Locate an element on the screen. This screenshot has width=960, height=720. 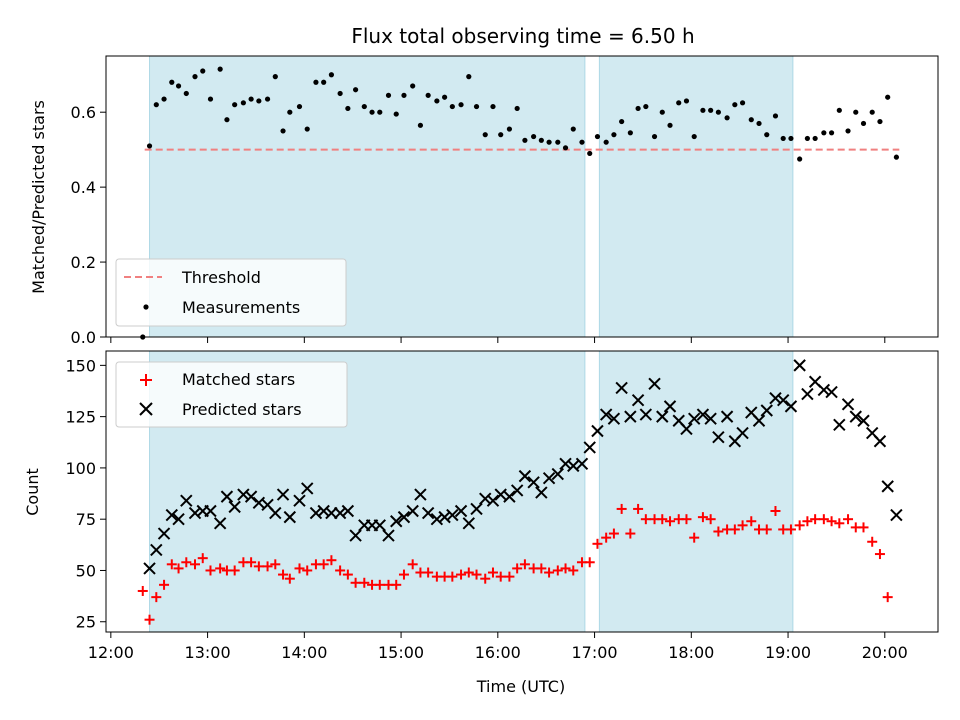
legend-threshold-label: Threshold is located at coordinates (221, 277).